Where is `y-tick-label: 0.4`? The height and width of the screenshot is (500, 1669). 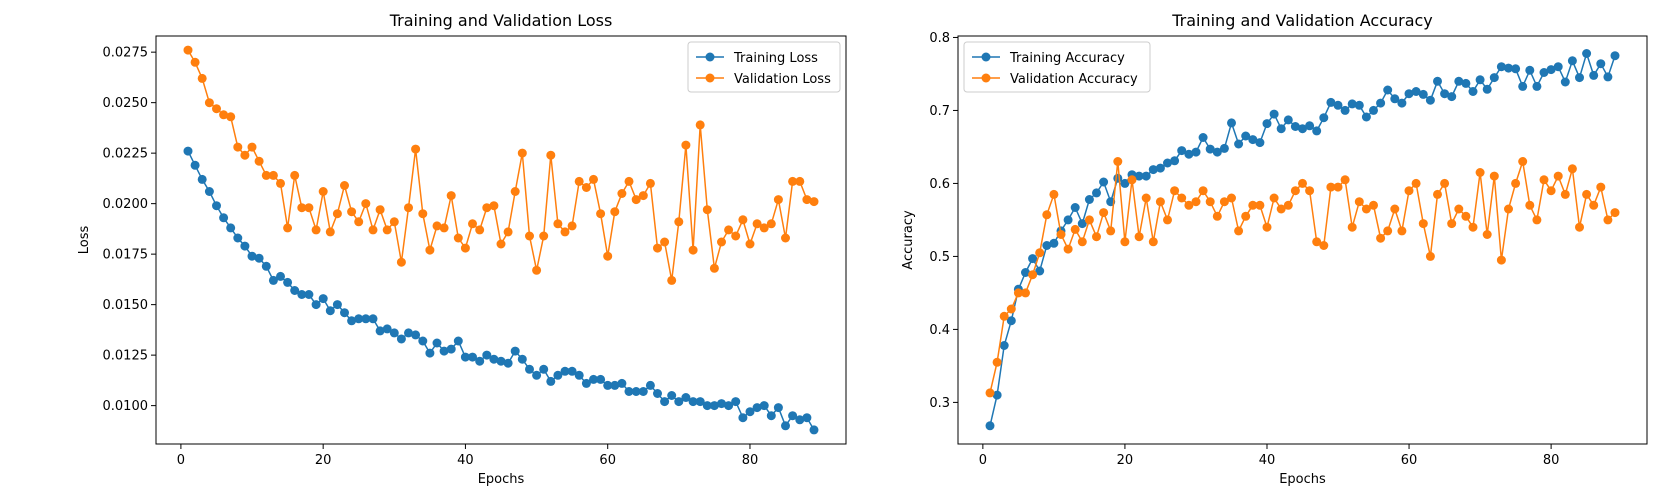 y-tick-label: 0.4 is located at coordinates (939, 330).